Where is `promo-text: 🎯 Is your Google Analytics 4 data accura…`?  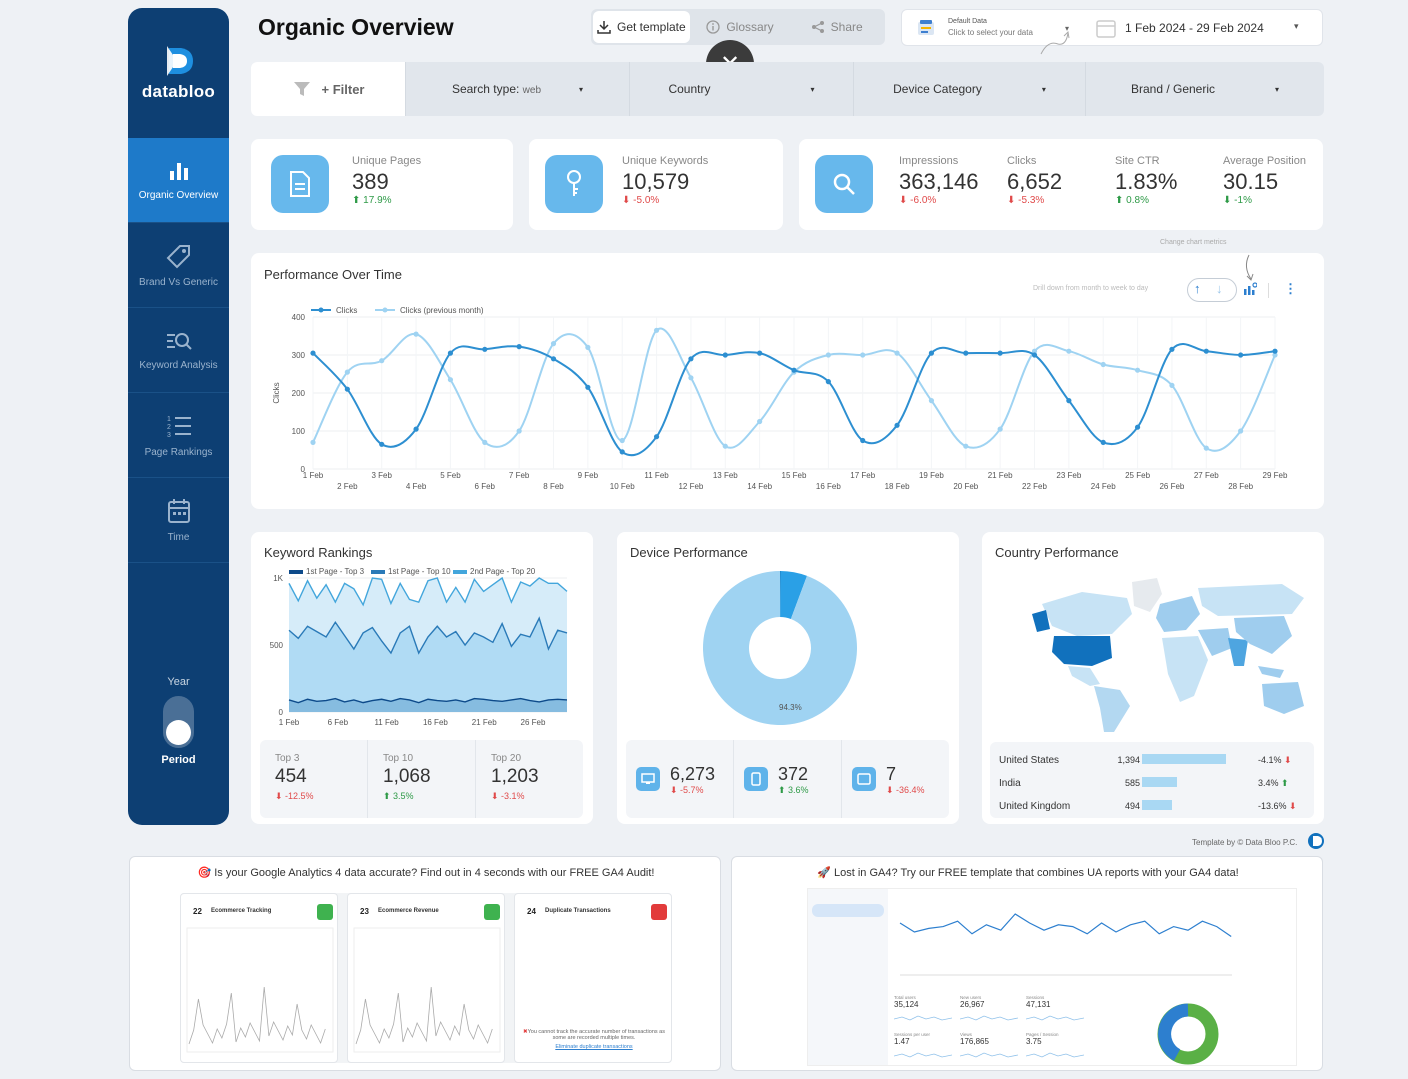
promo-text: 🎯 Is your Google Analytics 4 data accura… is located at coordinates (426, 873).